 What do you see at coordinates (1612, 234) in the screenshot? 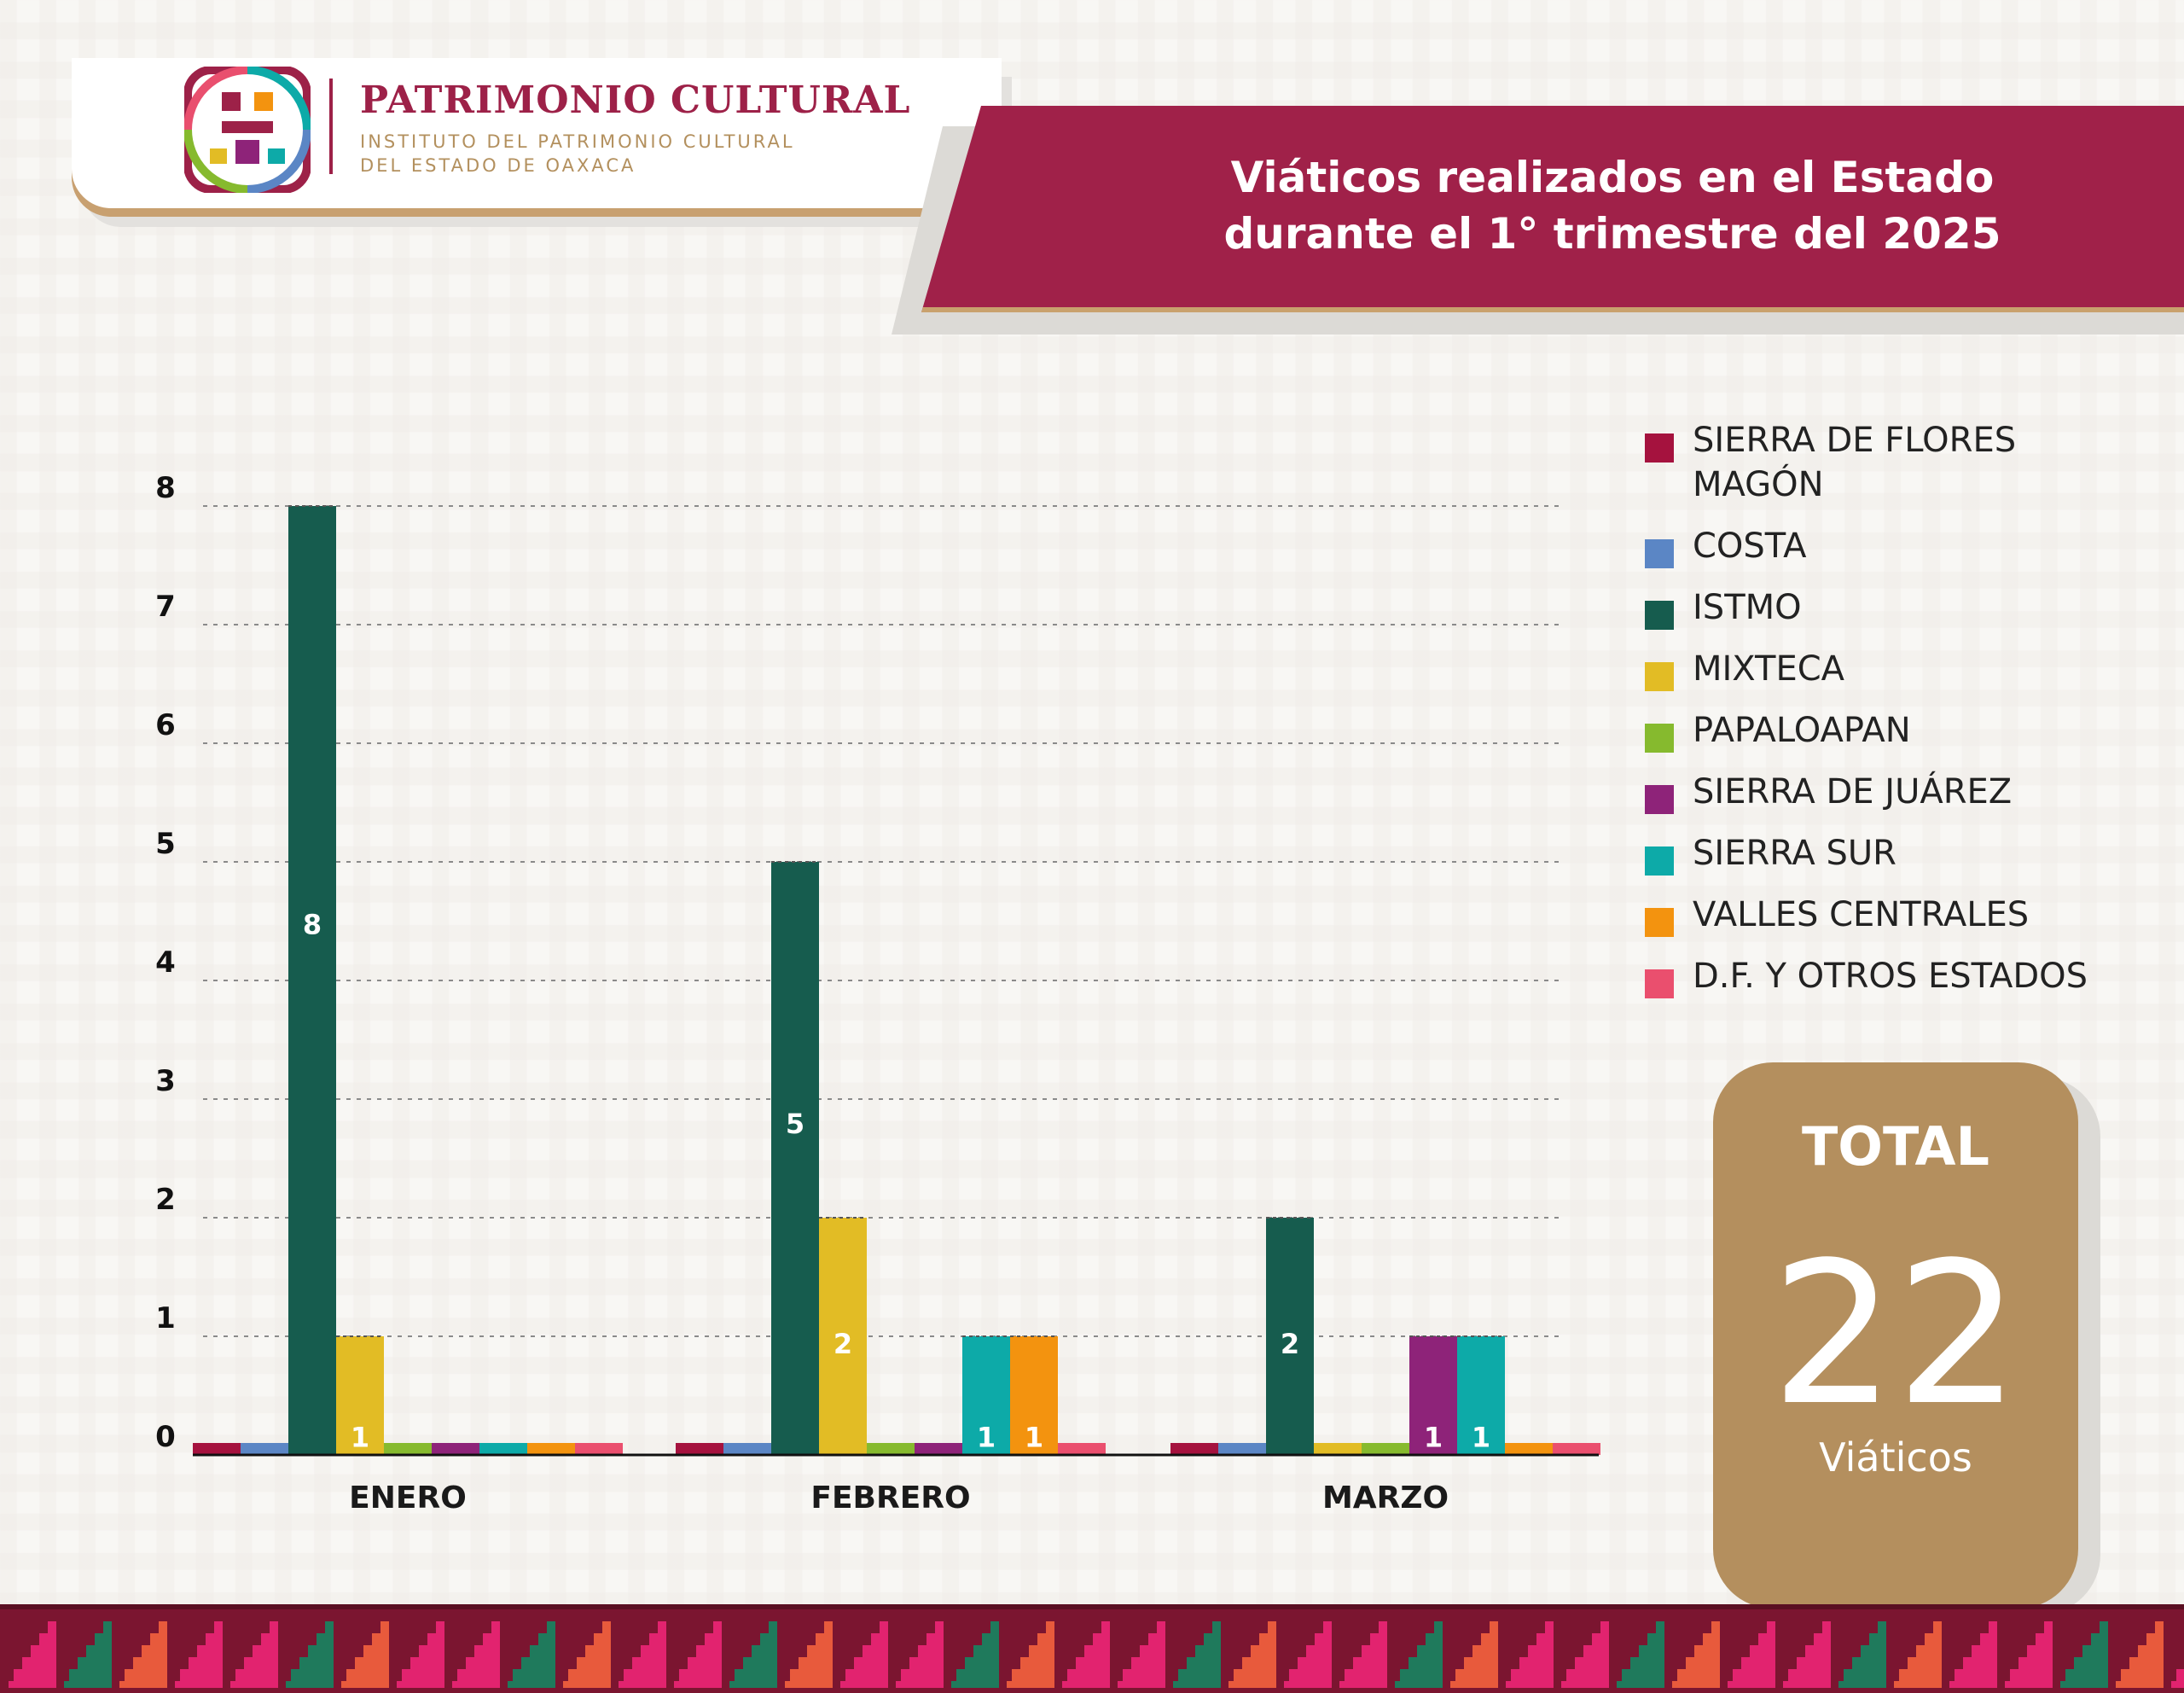
I see `page-title-line2: durante el 1° trimestre del 2025` at bounding box center [1612, 234].